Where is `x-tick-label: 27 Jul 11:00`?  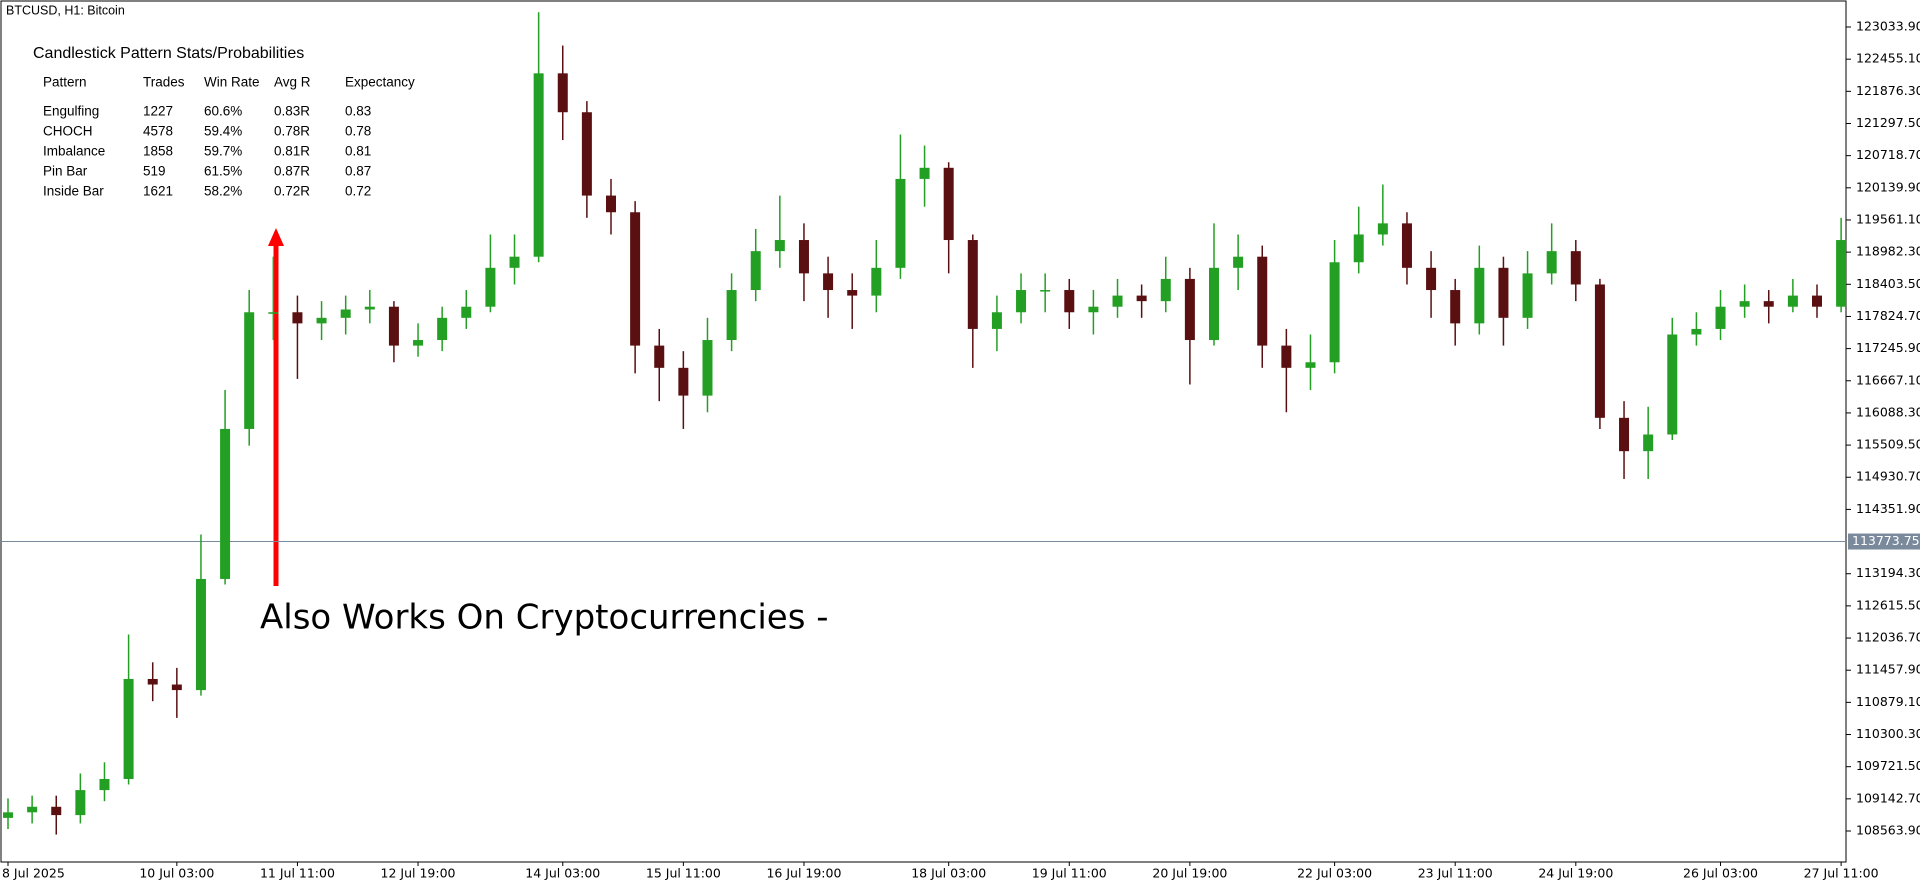 x-tick-label: 27 Jul 11:00 is located at coordinates (1841, 873).